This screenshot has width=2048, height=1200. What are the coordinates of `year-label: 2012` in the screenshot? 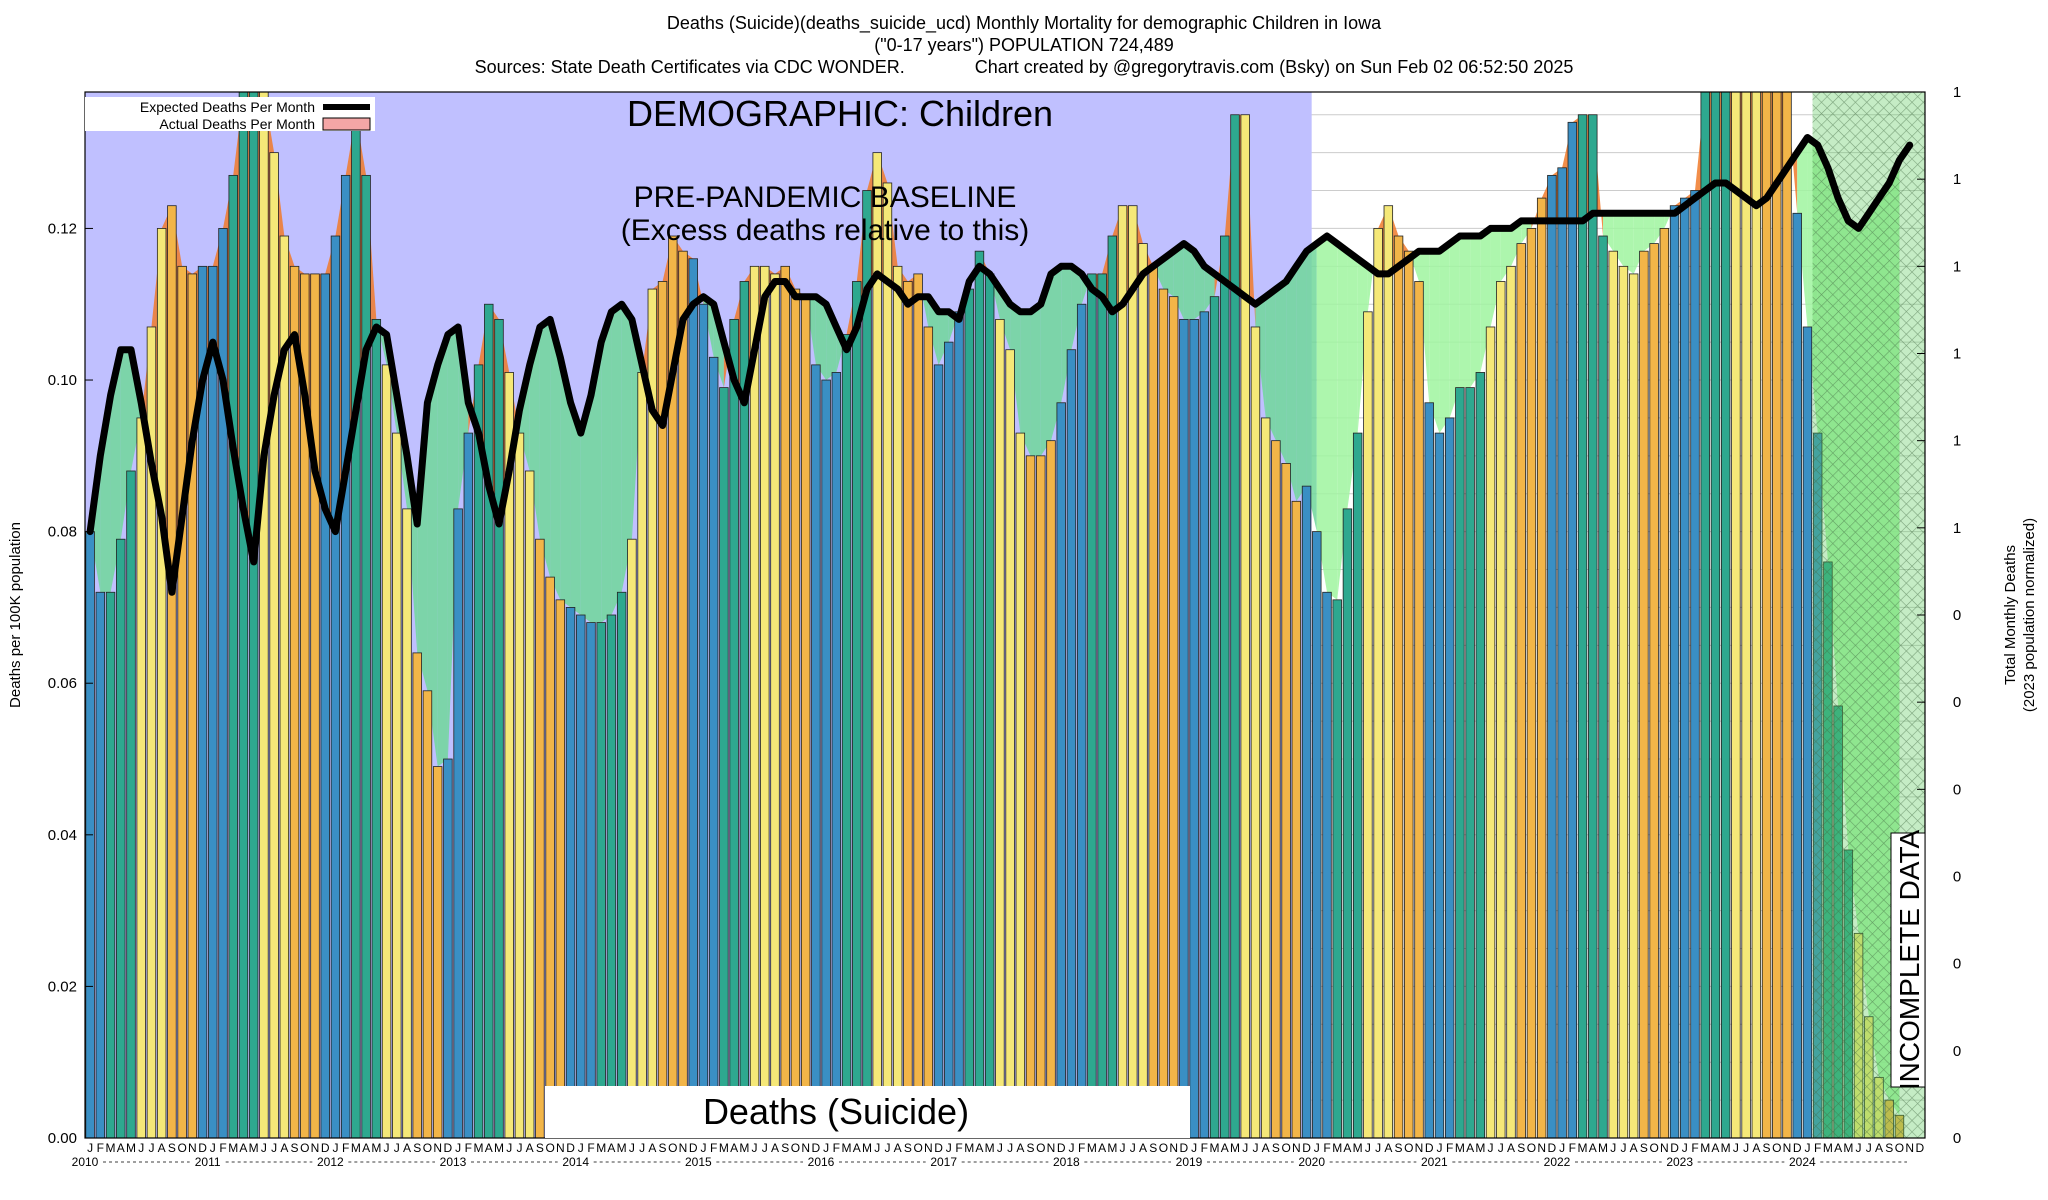 It's located at (330, 1162).